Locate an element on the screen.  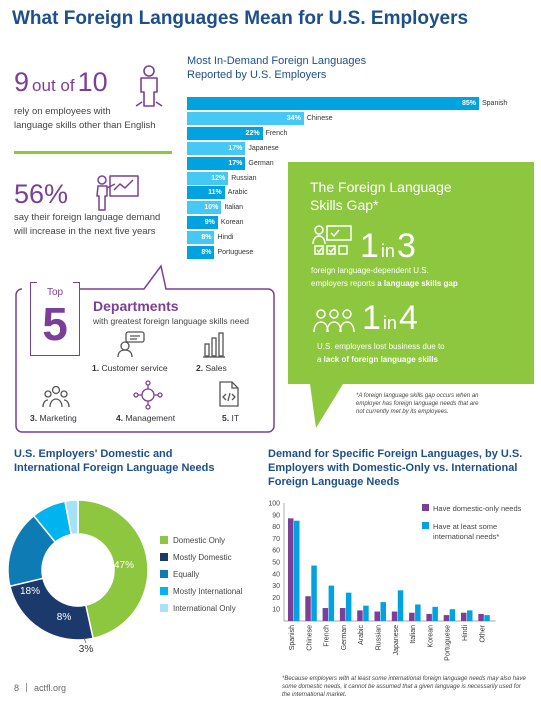
donut-label-3: 8% is located at coordinates (64, 617).